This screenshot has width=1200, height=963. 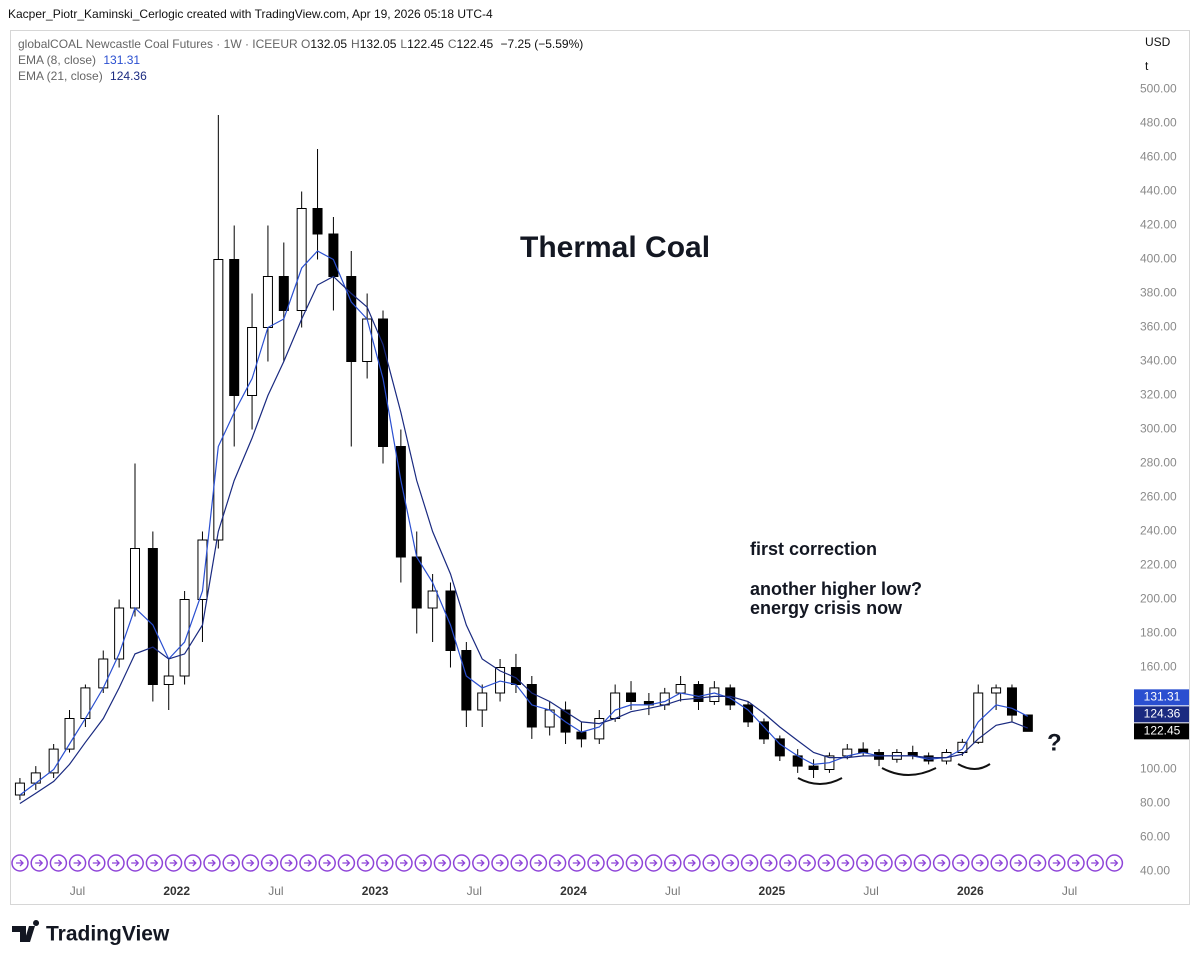 I want to click on price-tag-label: 122.45, so click(x=1162, y=731).